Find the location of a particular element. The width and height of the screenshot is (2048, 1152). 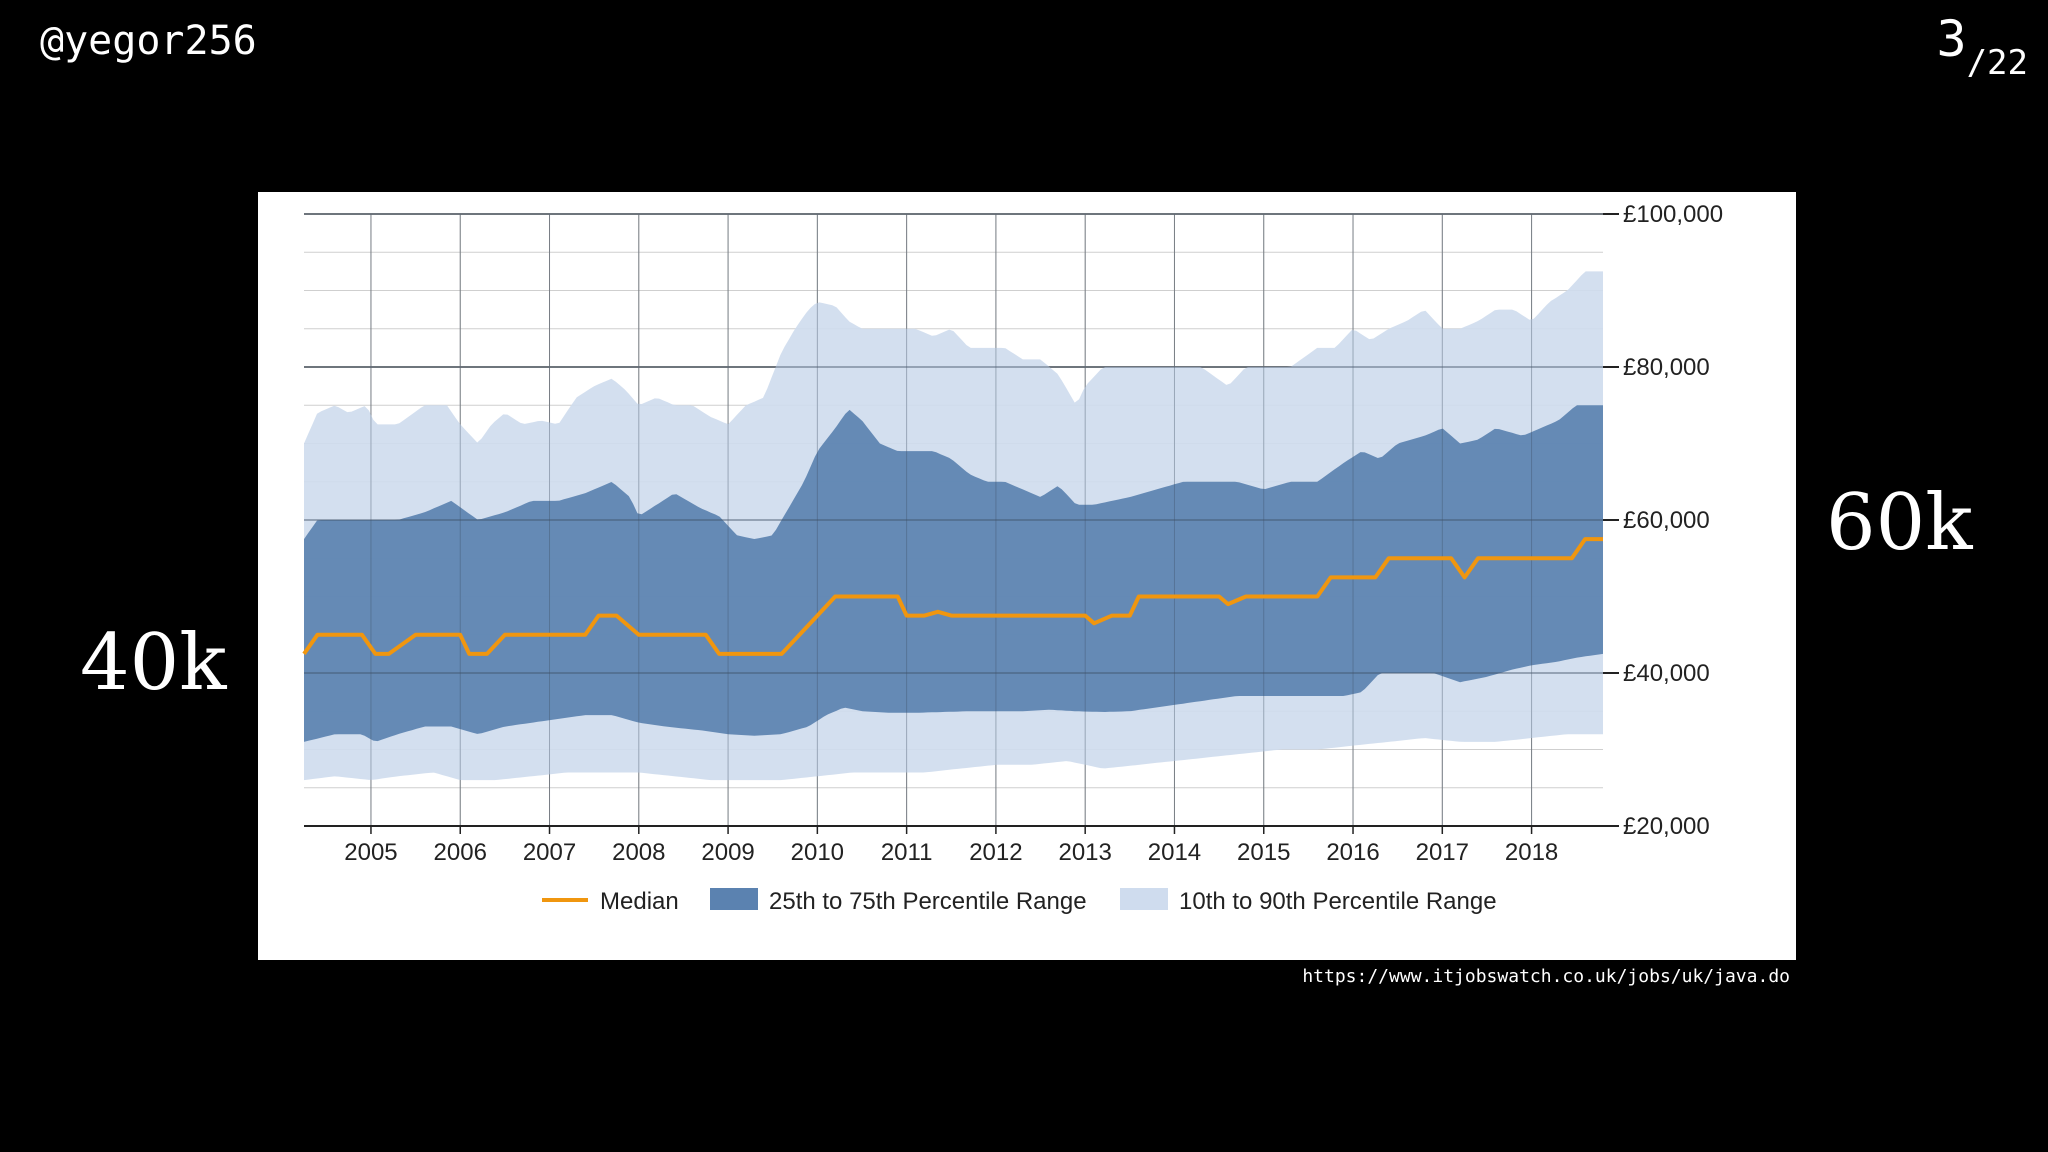

x-tick-label: 2016 is located at coordinates (1352, 852).